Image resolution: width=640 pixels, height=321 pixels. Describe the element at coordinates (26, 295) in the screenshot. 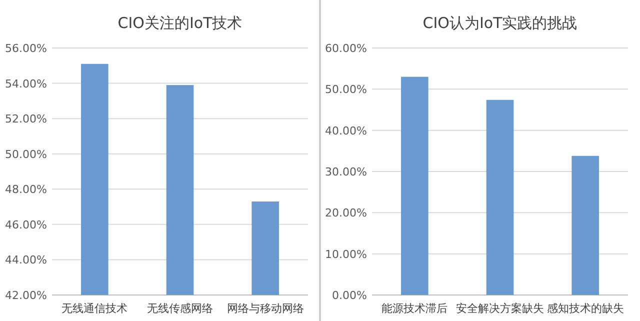

I see `y-tick-label: 42.00%` at that location.